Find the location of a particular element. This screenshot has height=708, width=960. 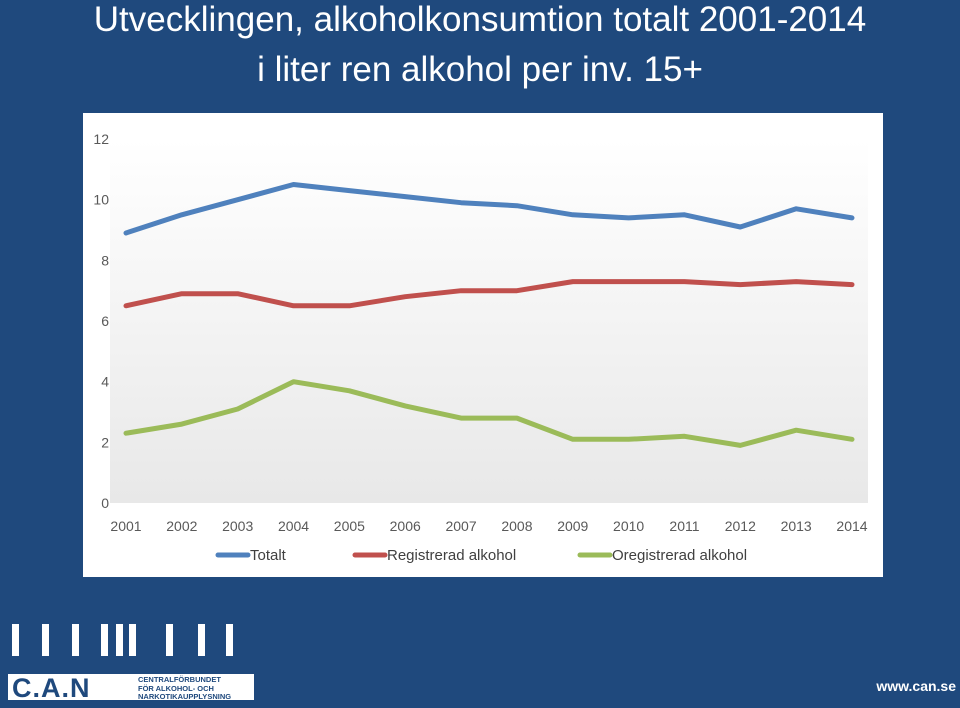

x-tick-label: 2002 is located at coordinates (181, 526).